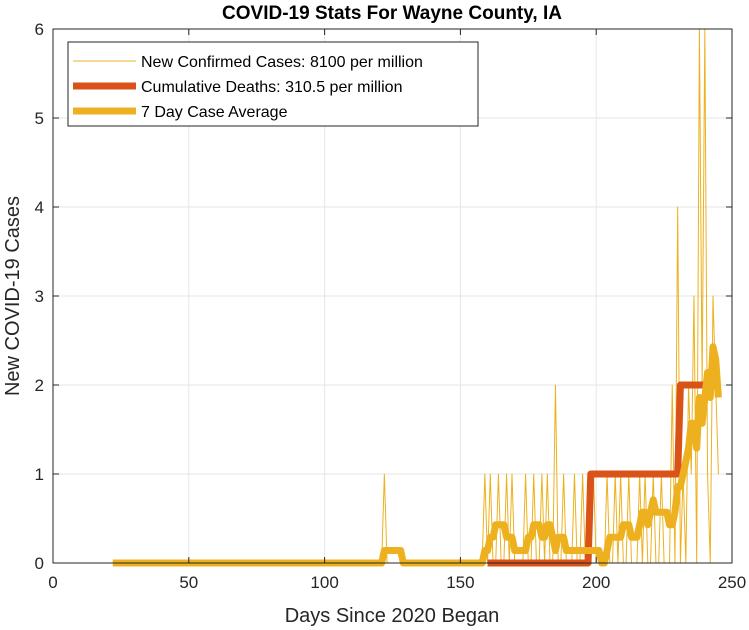  What do you see at coordinates (392, 616) in the screenshot?
I see `x-axis-label: Days Since 2020 Began` at bounding box center [392, 616].